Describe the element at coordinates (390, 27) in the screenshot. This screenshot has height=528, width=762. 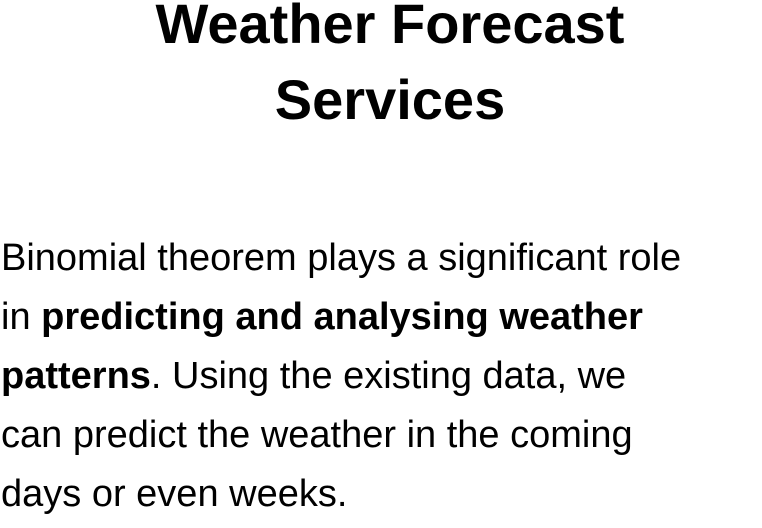
I see `title-line-1: Weather Forecast` at that location.